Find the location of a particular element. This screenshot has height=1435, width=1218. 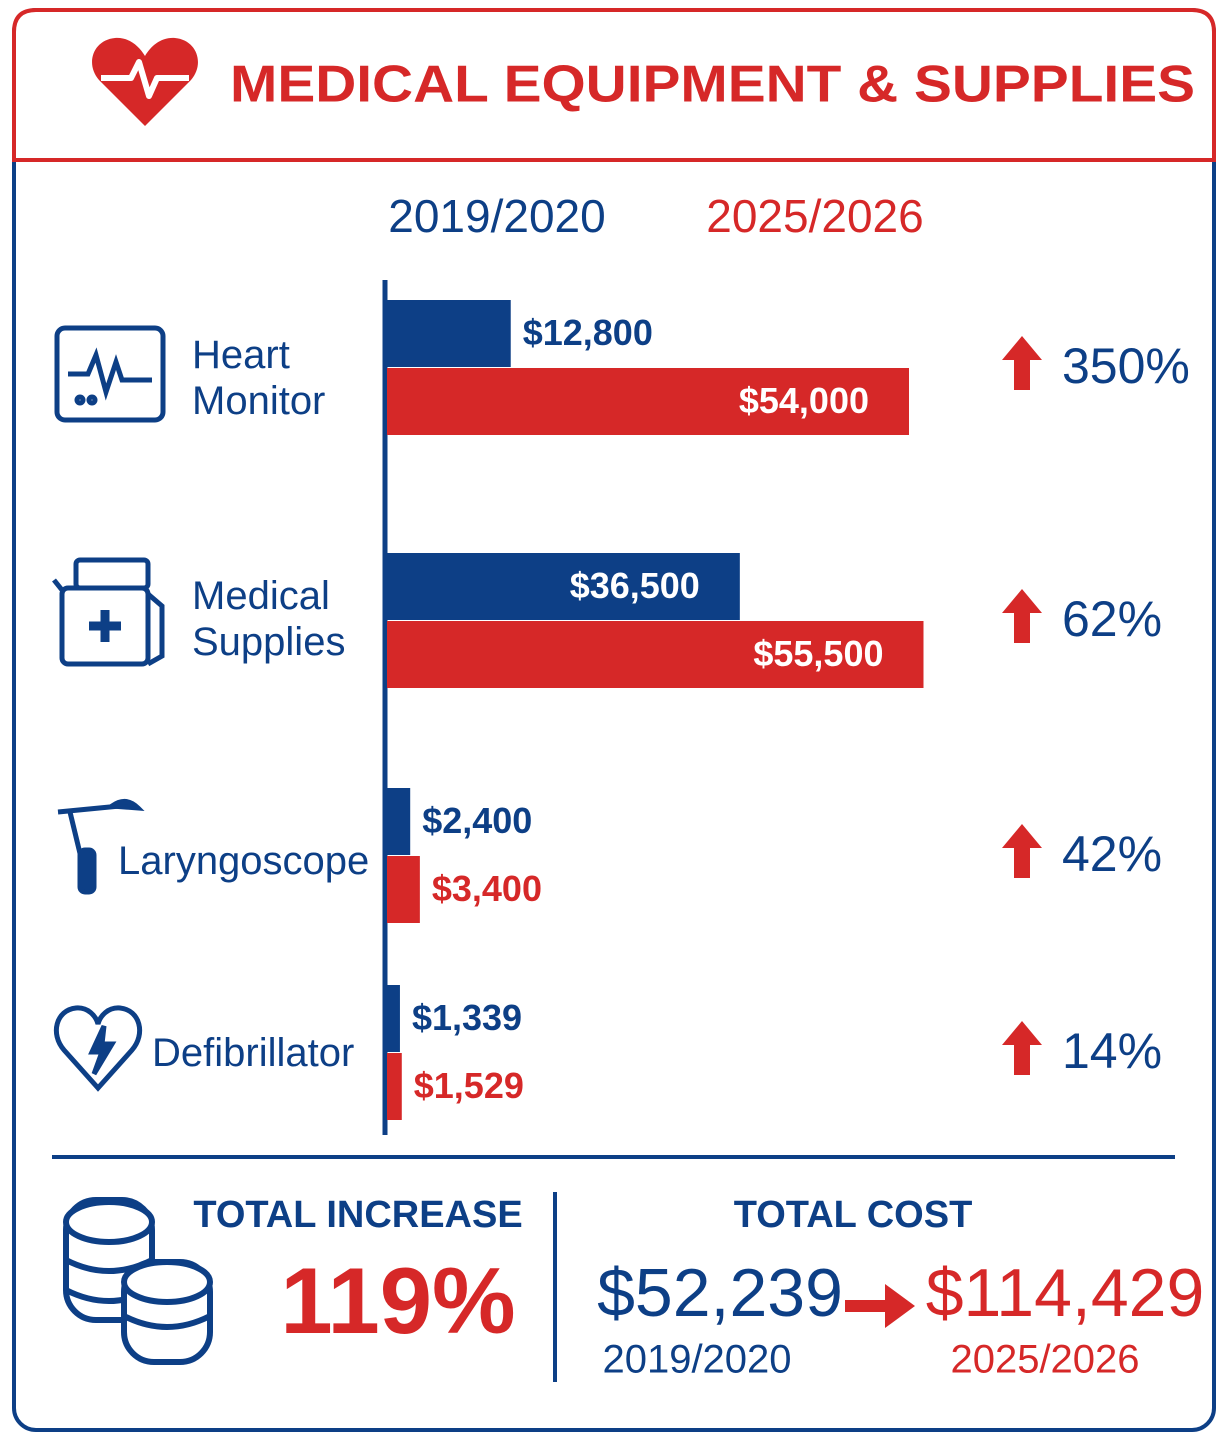

bar-value-label: $3,400 is located at coordinates (487, 888).